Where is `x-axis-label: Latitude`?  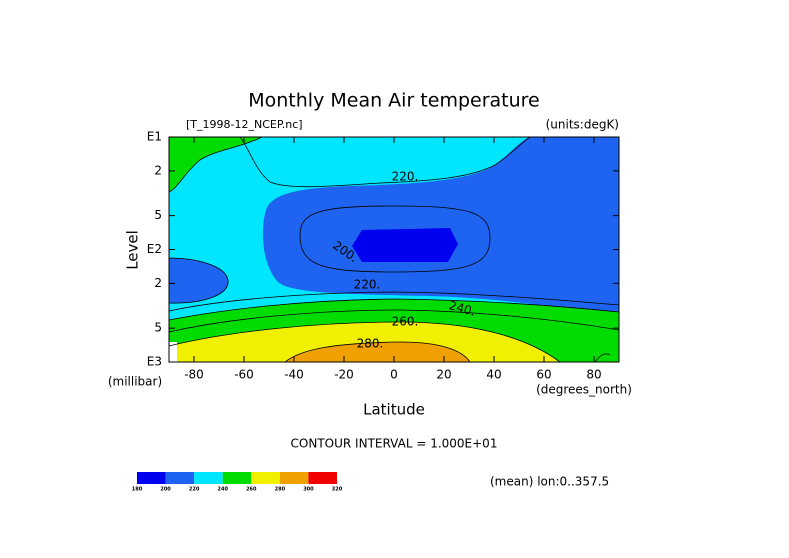 x-axis-label: Latitude is located at coordinates (394, 410).